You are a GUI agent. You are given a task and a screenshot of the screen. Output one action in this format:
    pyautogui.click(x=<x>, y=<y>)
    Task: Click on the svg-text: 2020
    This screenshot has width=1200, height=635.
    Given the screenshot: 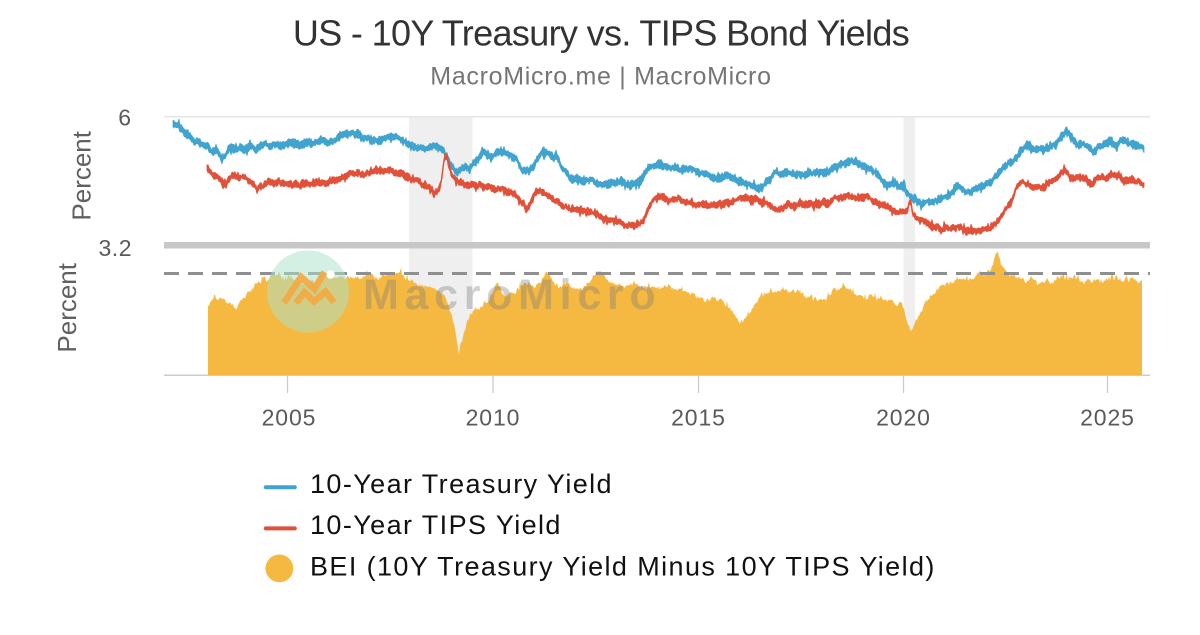 What is the action you would take?
    pyautogui.click(x=903, y=418)
    